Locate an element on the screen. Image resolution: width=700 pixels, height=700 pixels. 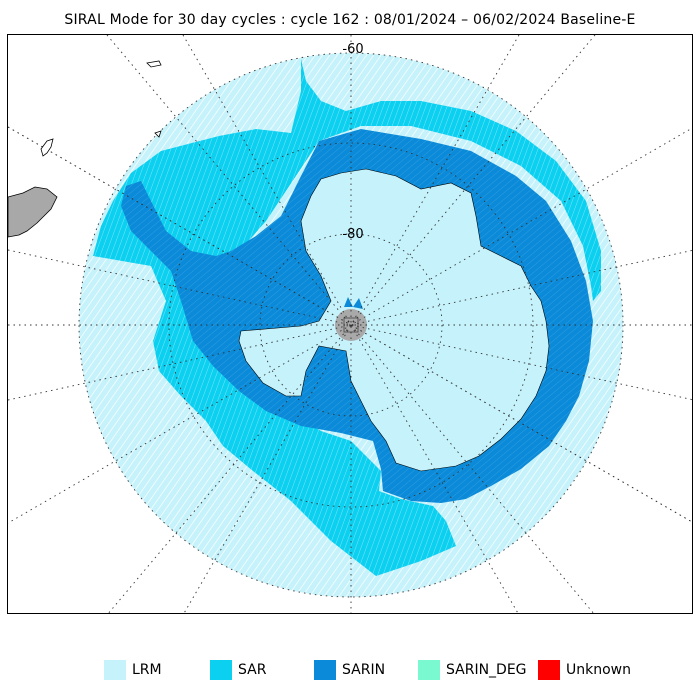
latitude-label-60: -60 is located at coordinates (352, 49).